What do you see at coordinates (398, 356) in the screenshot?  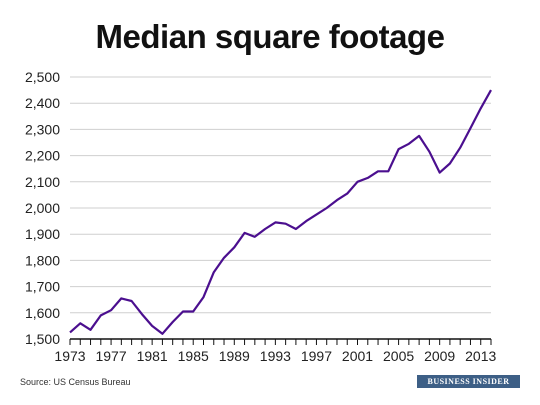 I see `x-tick-label: 2005` at bounding box center [398, 356].